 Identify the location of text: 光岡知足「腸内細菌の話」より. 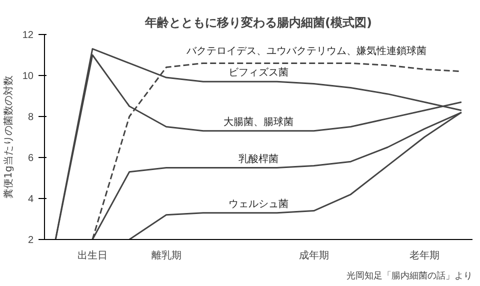
(409, 276).